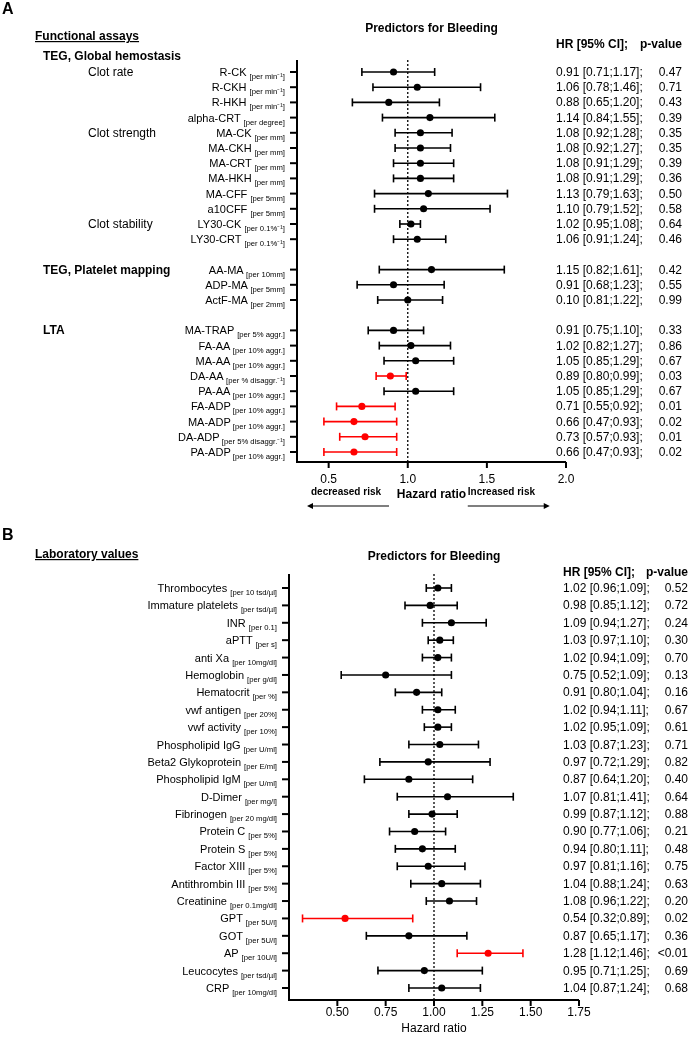 The width and height of the screenshot is (694, 1039). What do you see at coordinates (599, 360) in the screenshot?
I see `data-label: 1.05 [0.85;1.29];` at bounding box center [599, 360].